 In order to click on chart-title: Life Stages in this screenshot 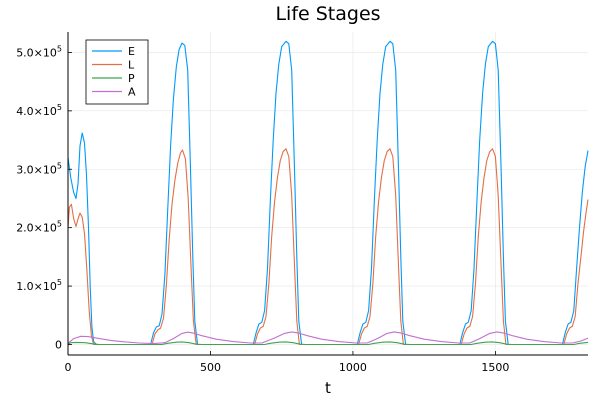, I will do `click(327, 14)`.